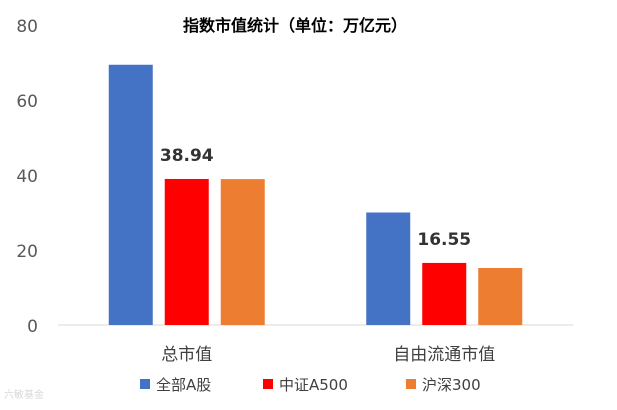 Image resolution: width=617 pixels, height=410 pixels. I want to click on y-tick-label: 0, so click(32, 327).